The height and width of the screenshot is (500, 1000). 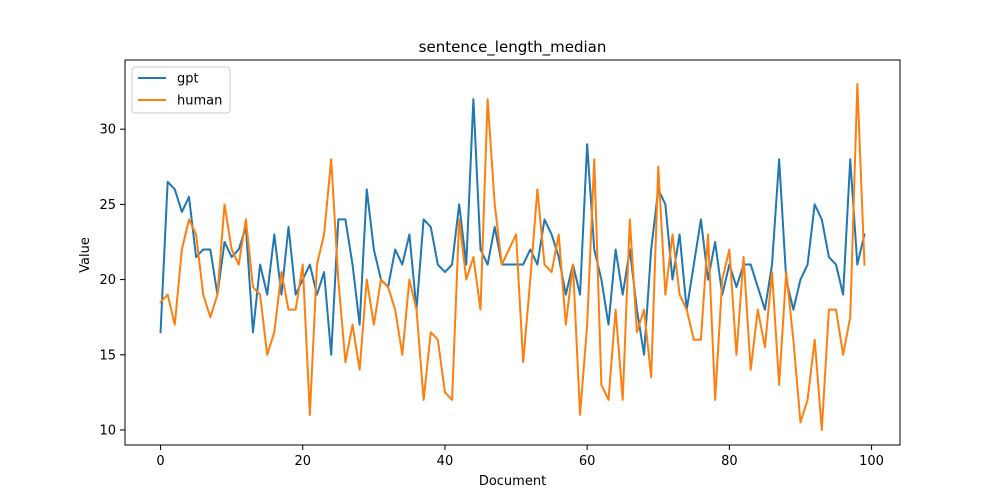 What do you see at coordinates (729, 461) in the screenshot?
I see `x-tick-label: 80` at bounding box center [729, 461].